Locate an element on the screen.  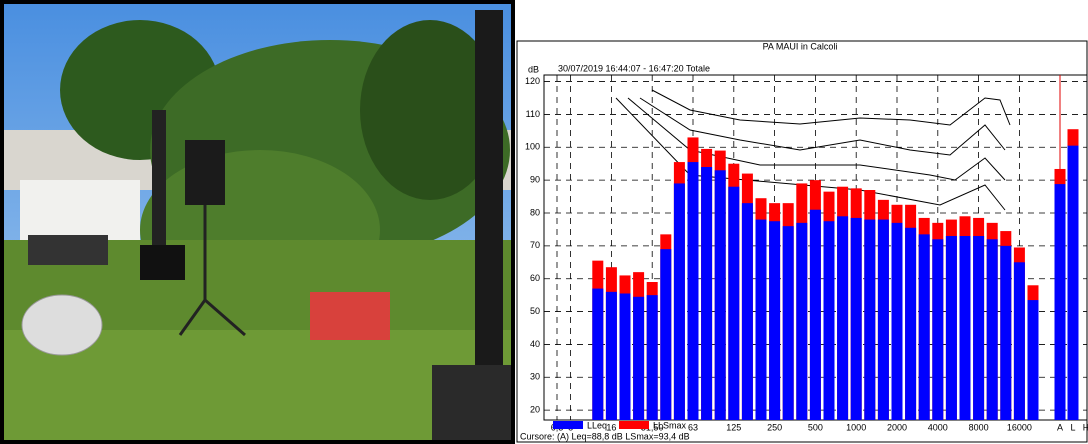
y-tick-label: 40 is located at coordinates (535, 344).